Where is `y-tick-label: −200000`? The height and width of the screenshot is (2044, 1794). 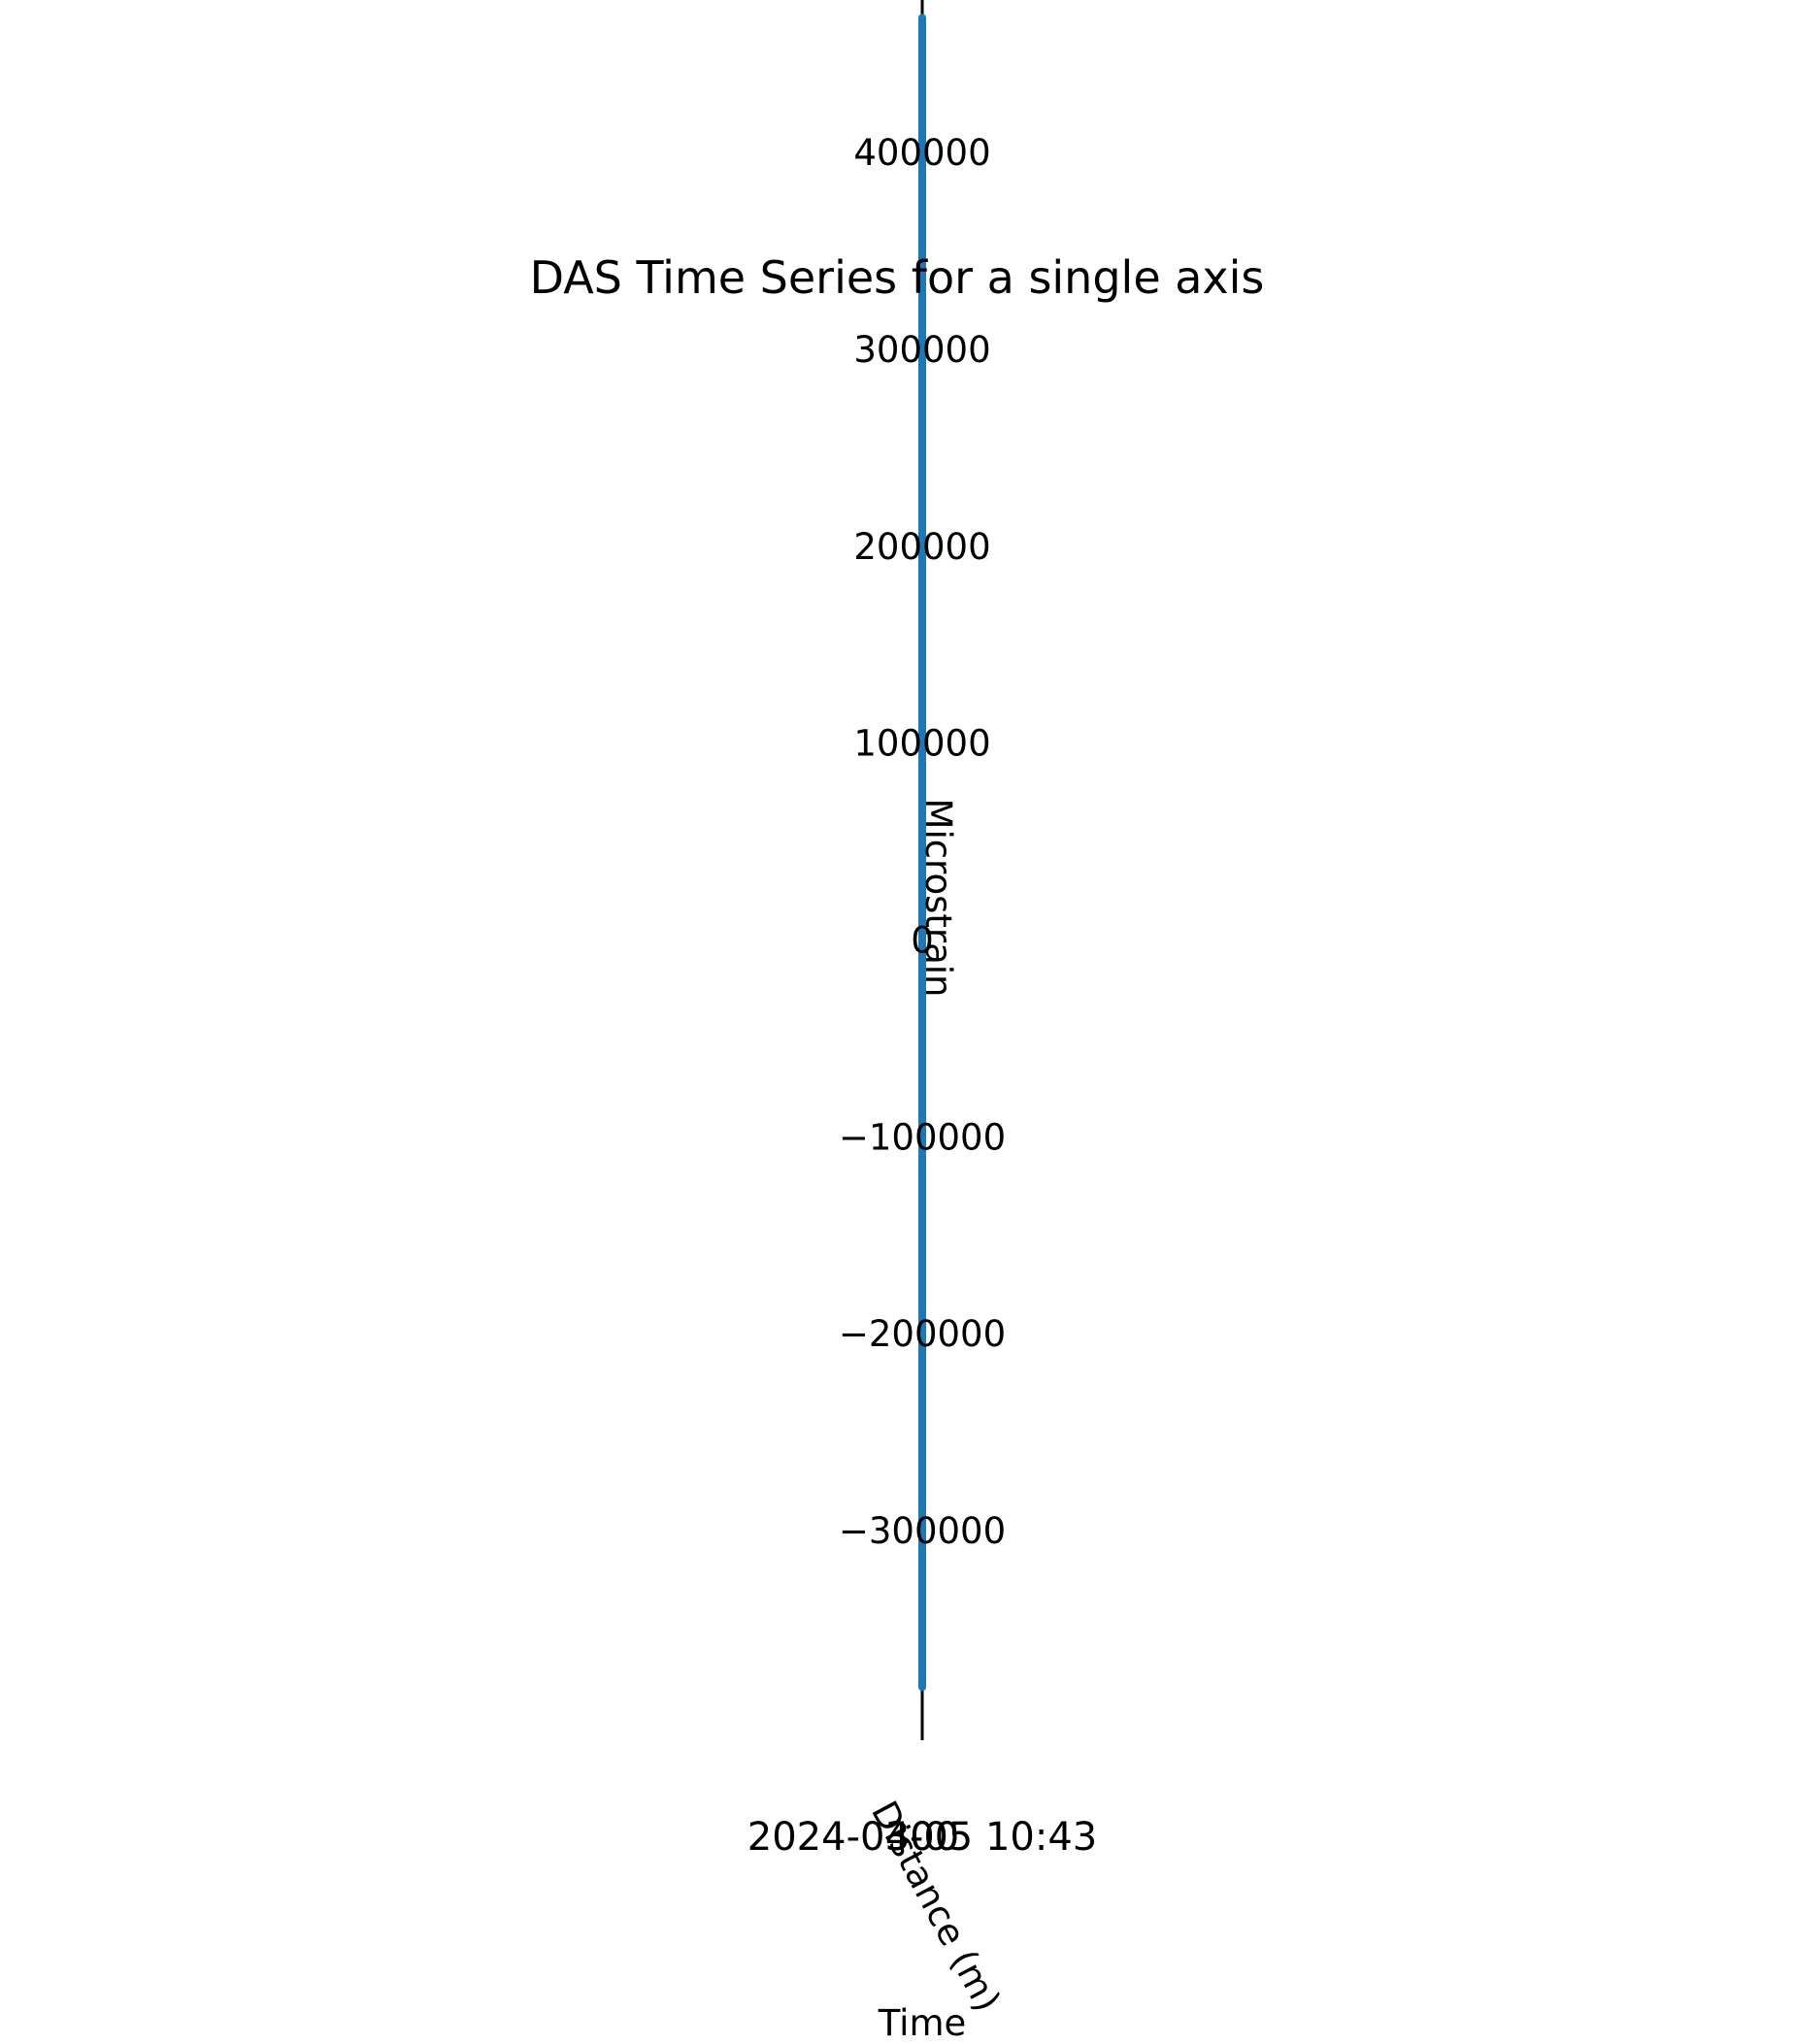
y-tick-label: −200000 is located at coordinates (922, 1334).